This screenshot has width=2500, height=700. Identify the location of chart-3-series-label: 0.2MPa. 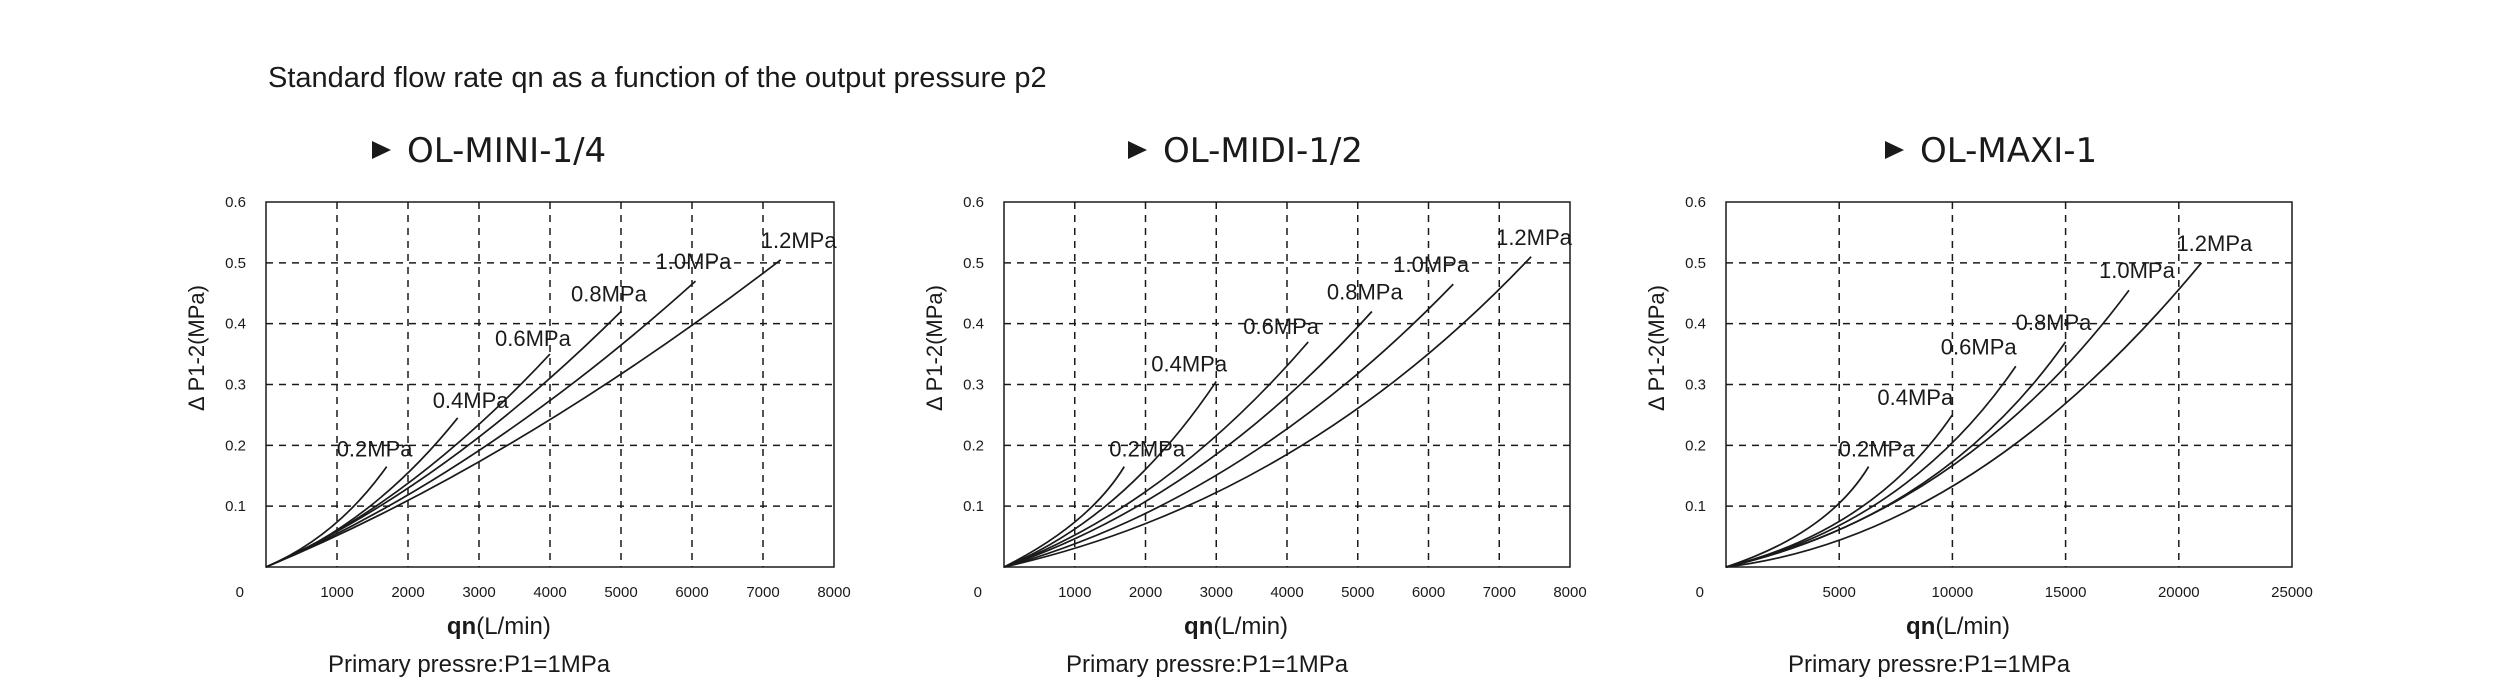
(1877, 449).